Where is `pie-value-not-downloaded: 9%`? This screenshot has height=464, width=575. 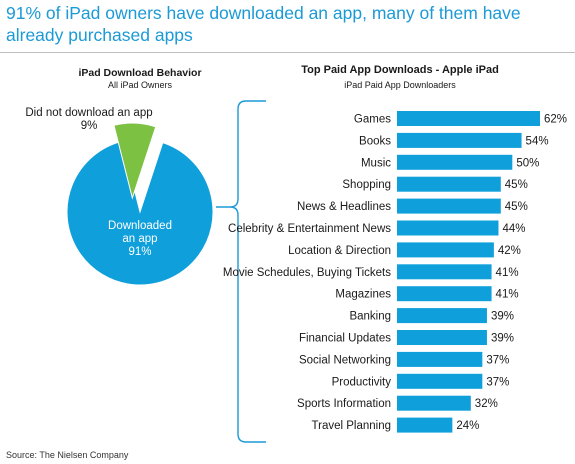 pie-value-not-downloaded: 9% is located at coordinates (89, 126).